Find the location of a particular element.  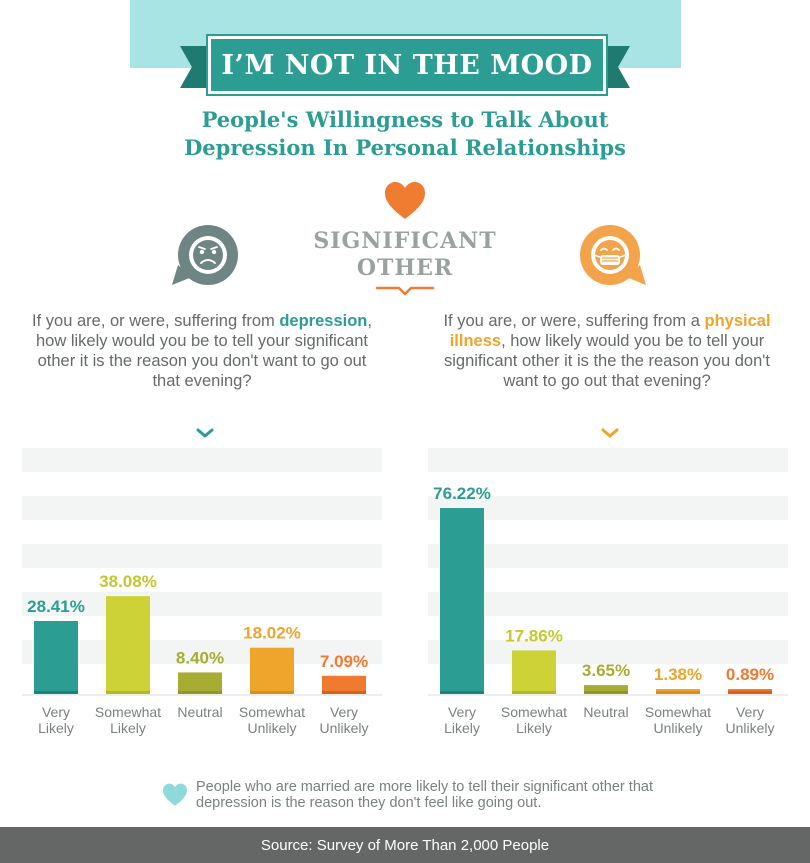

data-label: 28.41% is located at coordinates (56, 606).